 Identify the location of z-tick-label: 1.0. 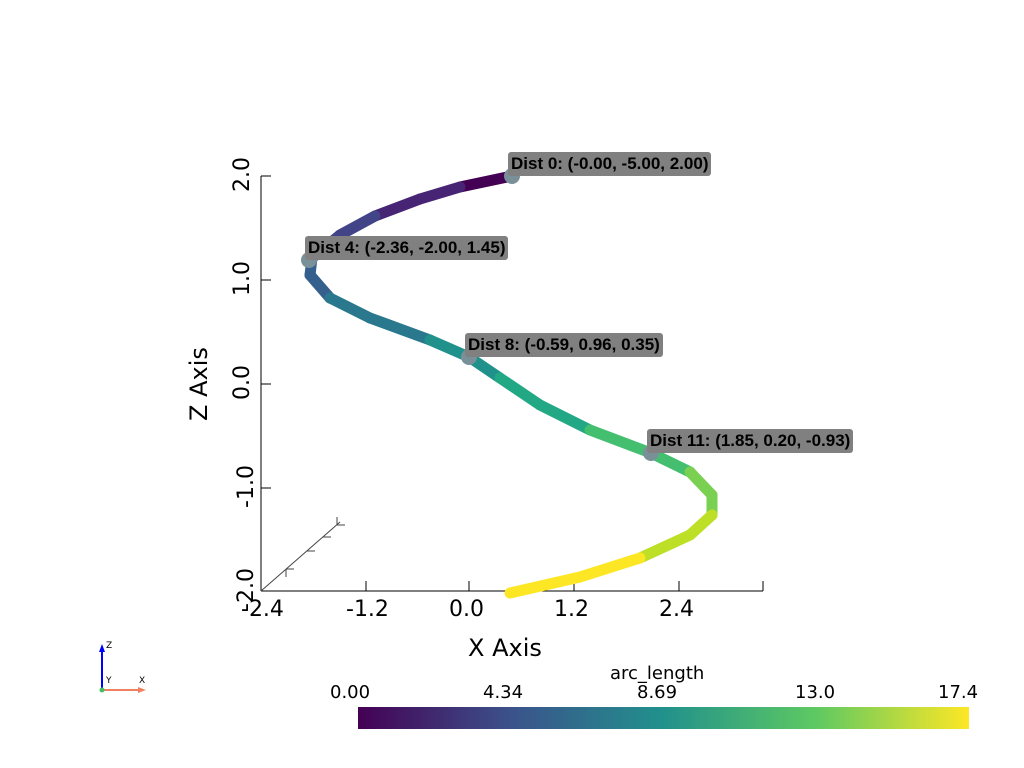
(242, 278).